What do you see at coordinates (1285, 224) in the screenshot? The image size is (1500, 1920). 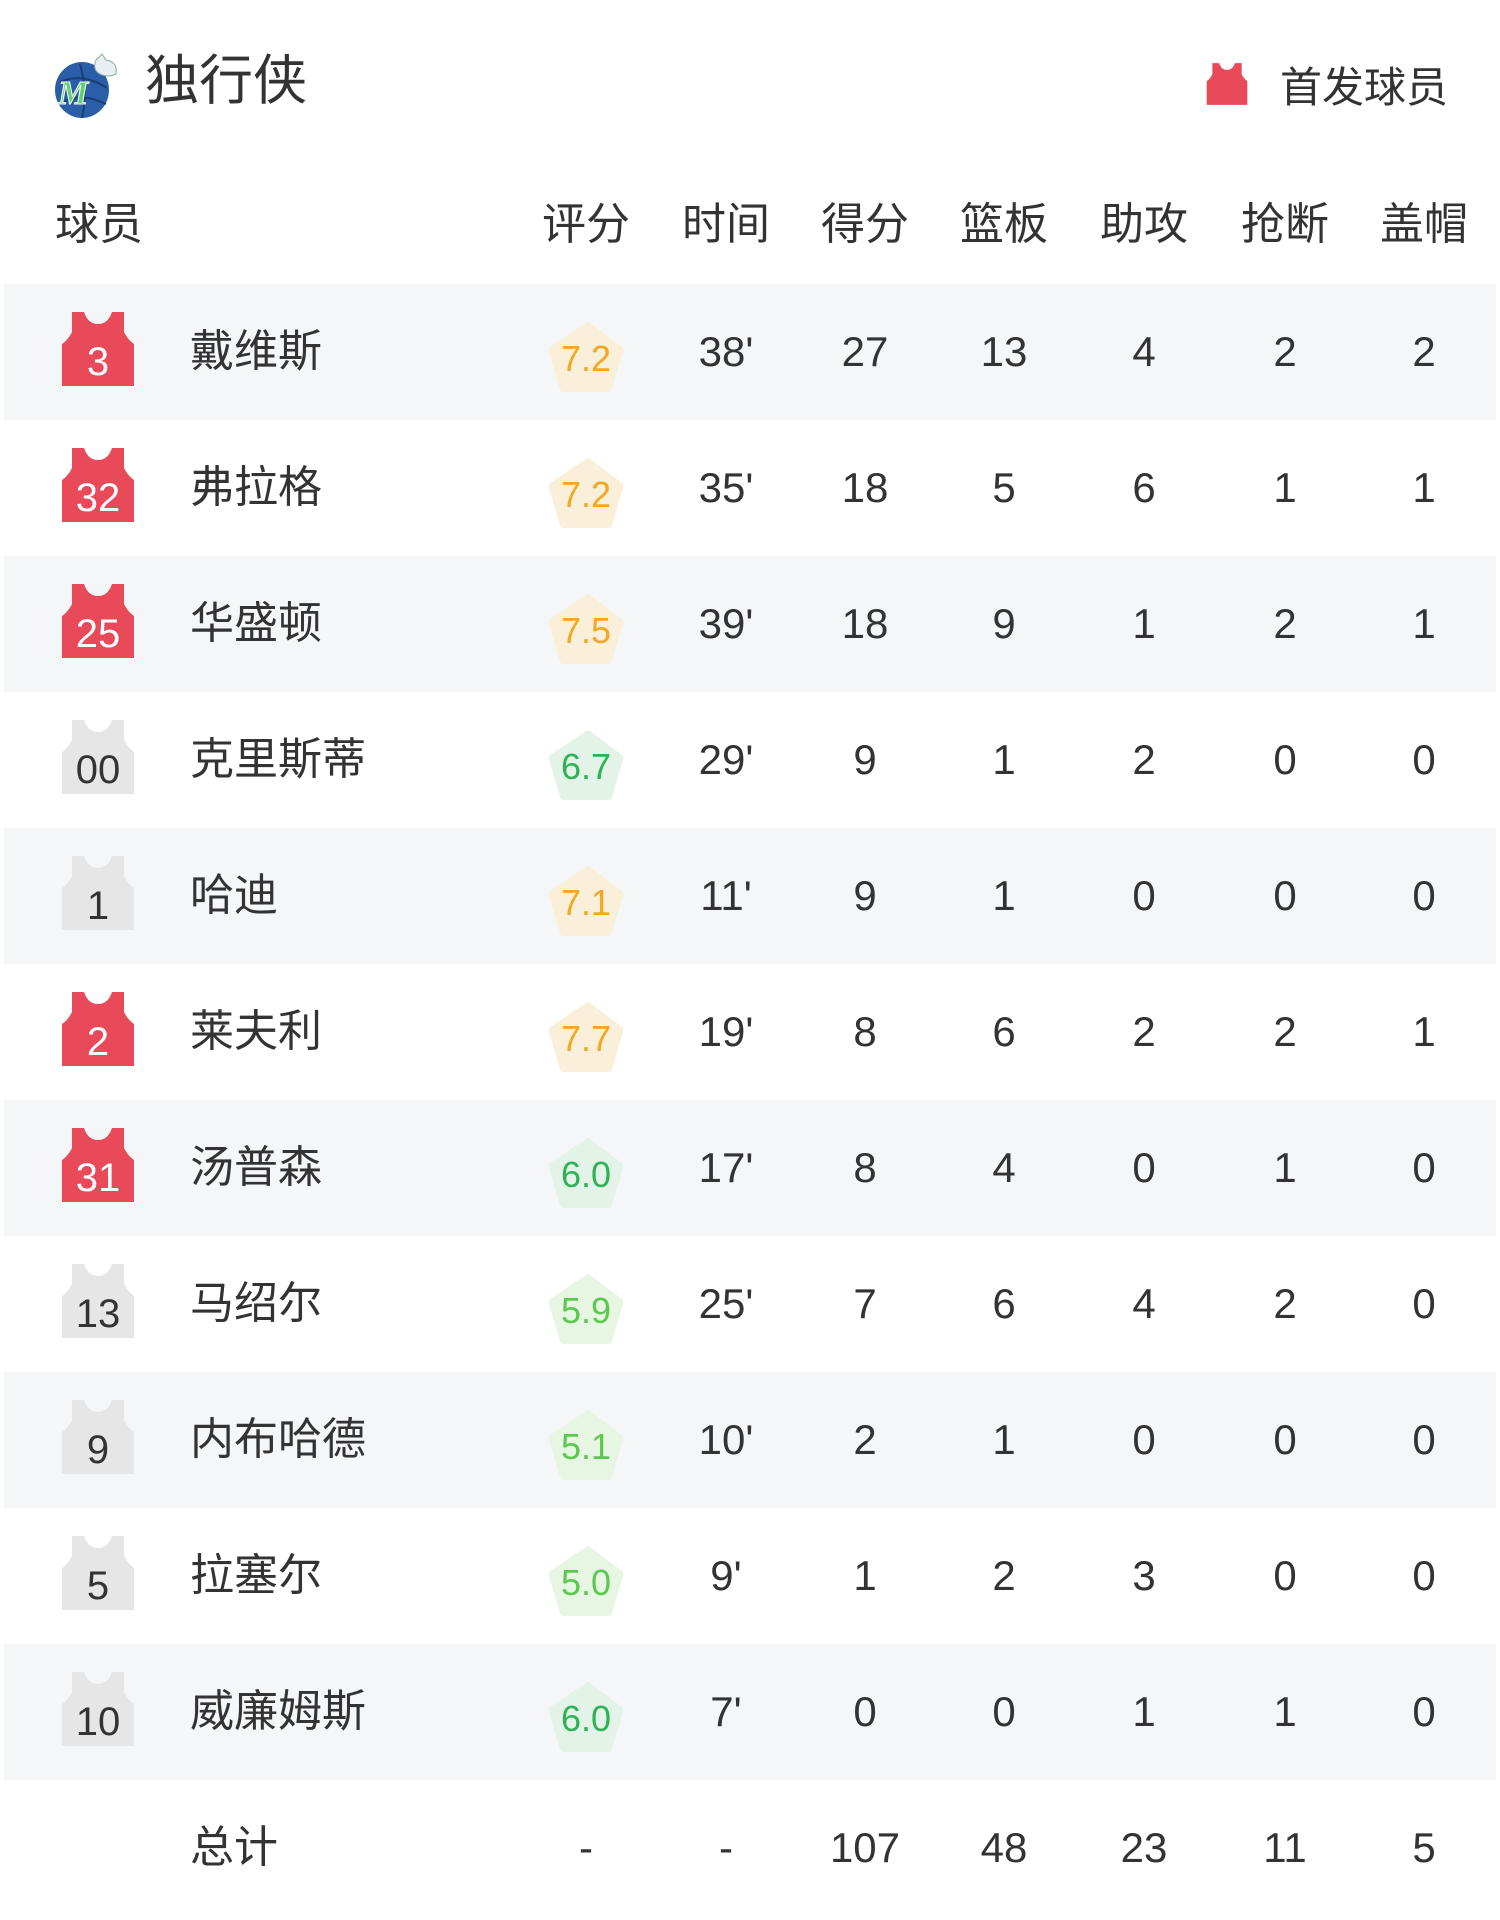 I see `column-header-steals: 抢断` at bounding box center [1285, 224].